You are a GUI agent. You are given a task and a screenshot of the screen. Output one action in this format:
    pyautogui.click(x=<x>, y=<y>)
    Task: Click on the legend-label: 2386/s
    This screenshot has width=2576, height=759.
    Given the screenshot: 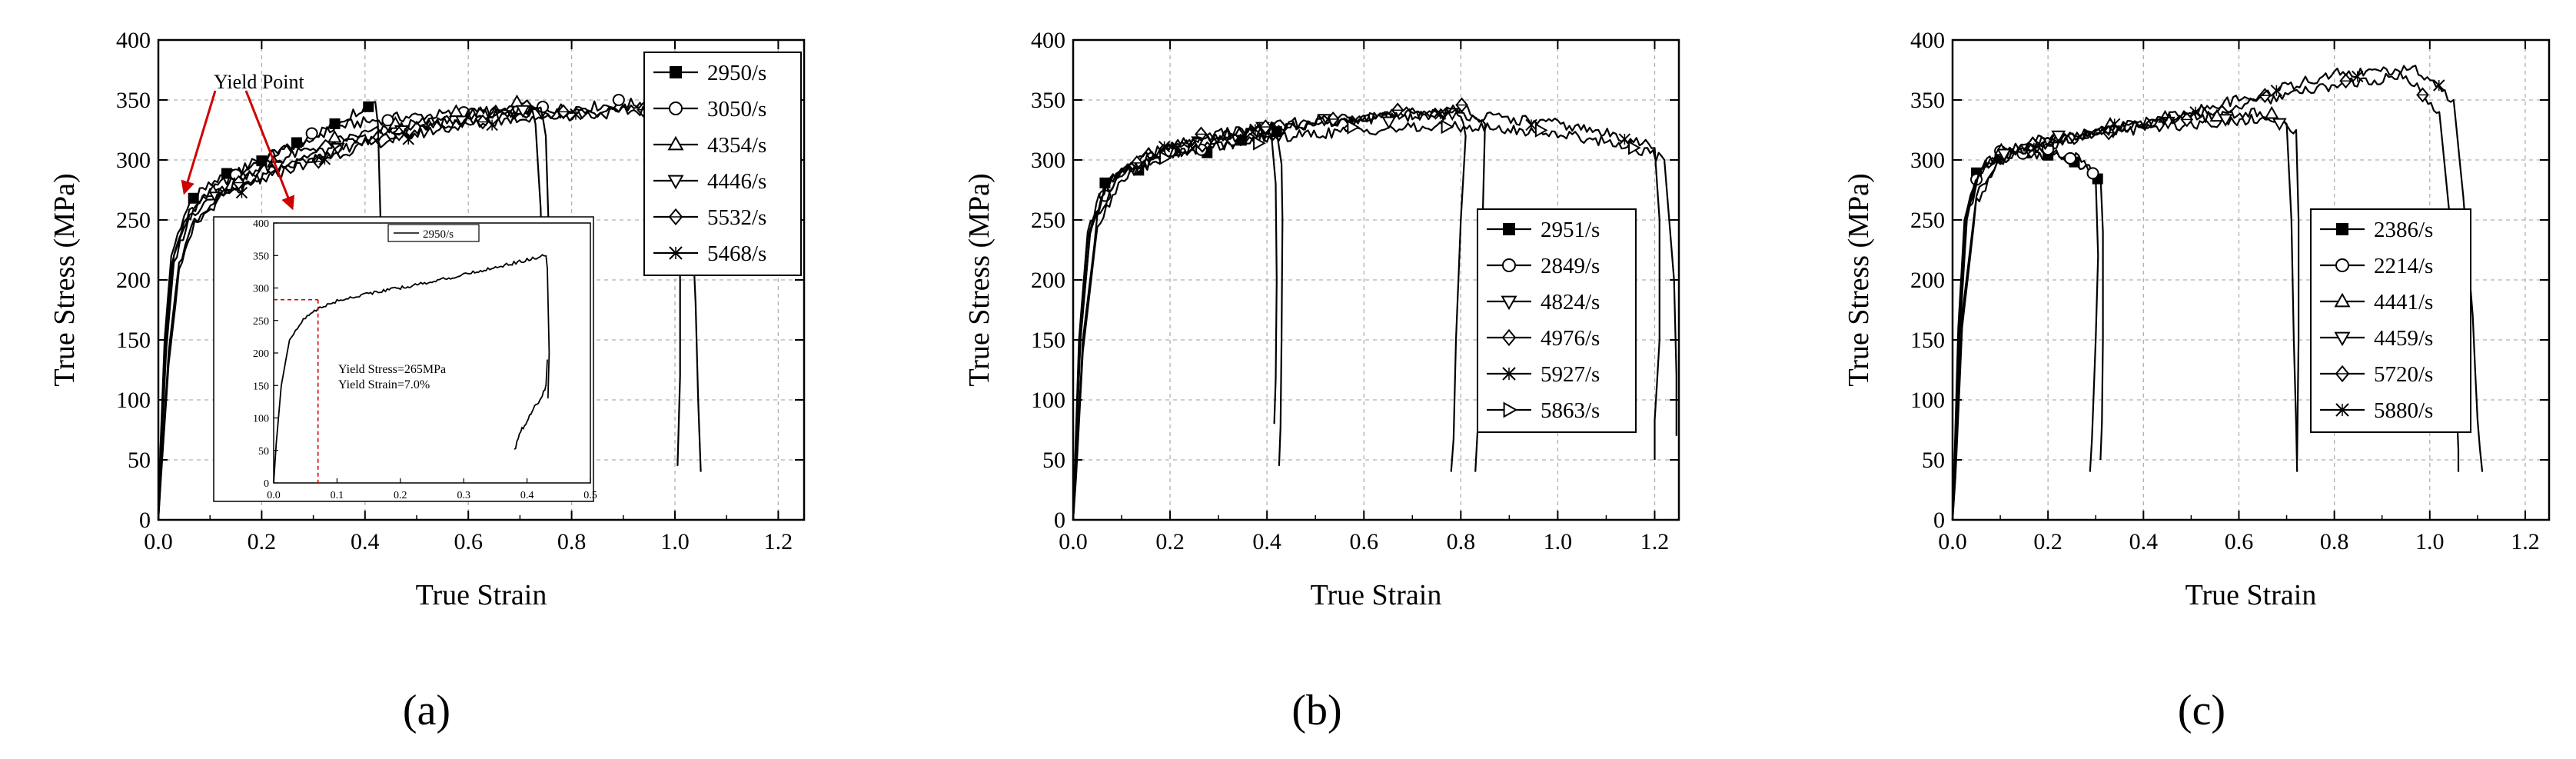 What is the action you would take?
    pyautogui.click(x=2403, y=230)
    